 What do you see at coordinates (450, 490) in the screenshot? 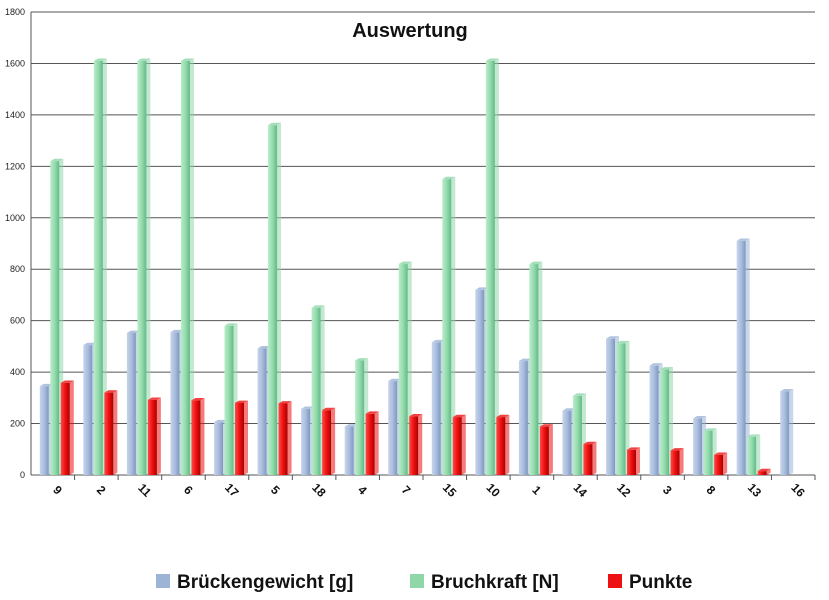
I see `x-tick-label: 15` at bounding box center [450, 490].